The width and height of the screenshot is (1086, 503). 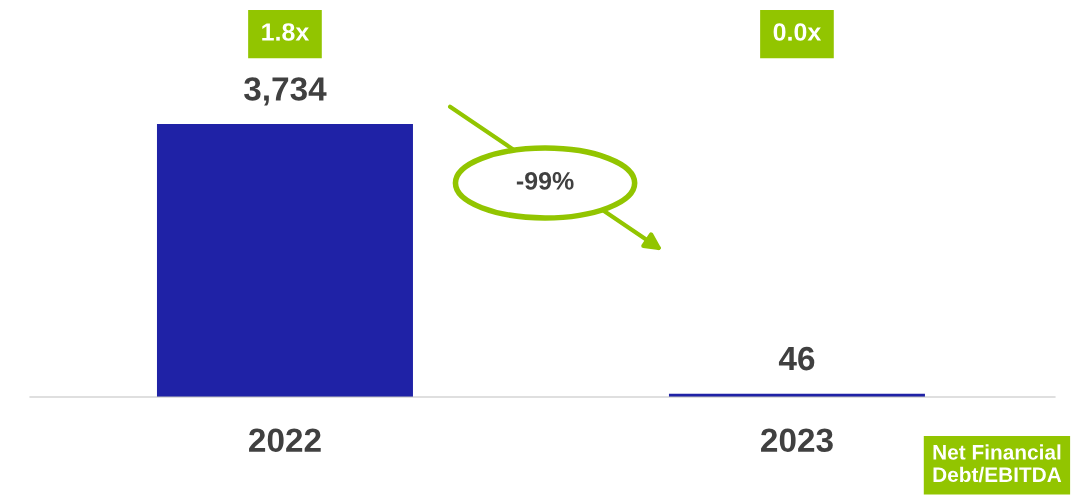 I want to click on text: 0.0x, so click(x=797, y=32).